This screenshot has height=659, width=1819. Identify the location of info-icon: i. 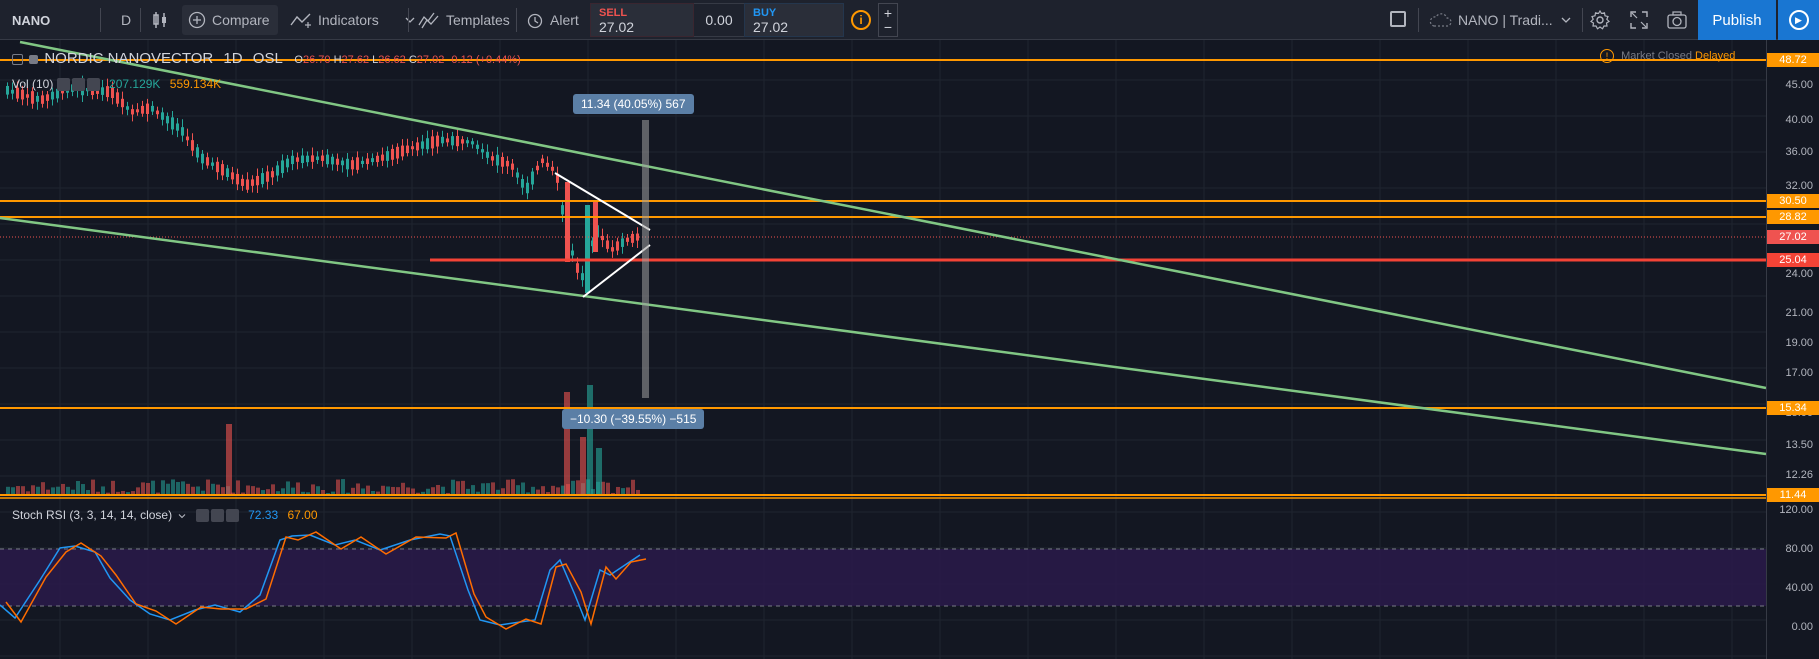
(861, 20).